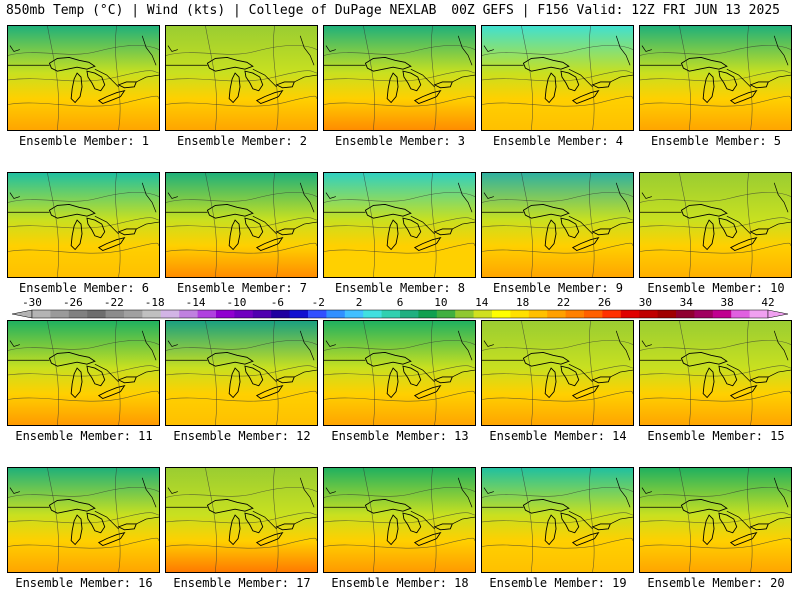 The height and width of the screenshot is (600, 800). What do you see at coordinates (767, 302) in the screenshot?
I see `colorbar-tick-label: 42` at bounding box center [767, 302].